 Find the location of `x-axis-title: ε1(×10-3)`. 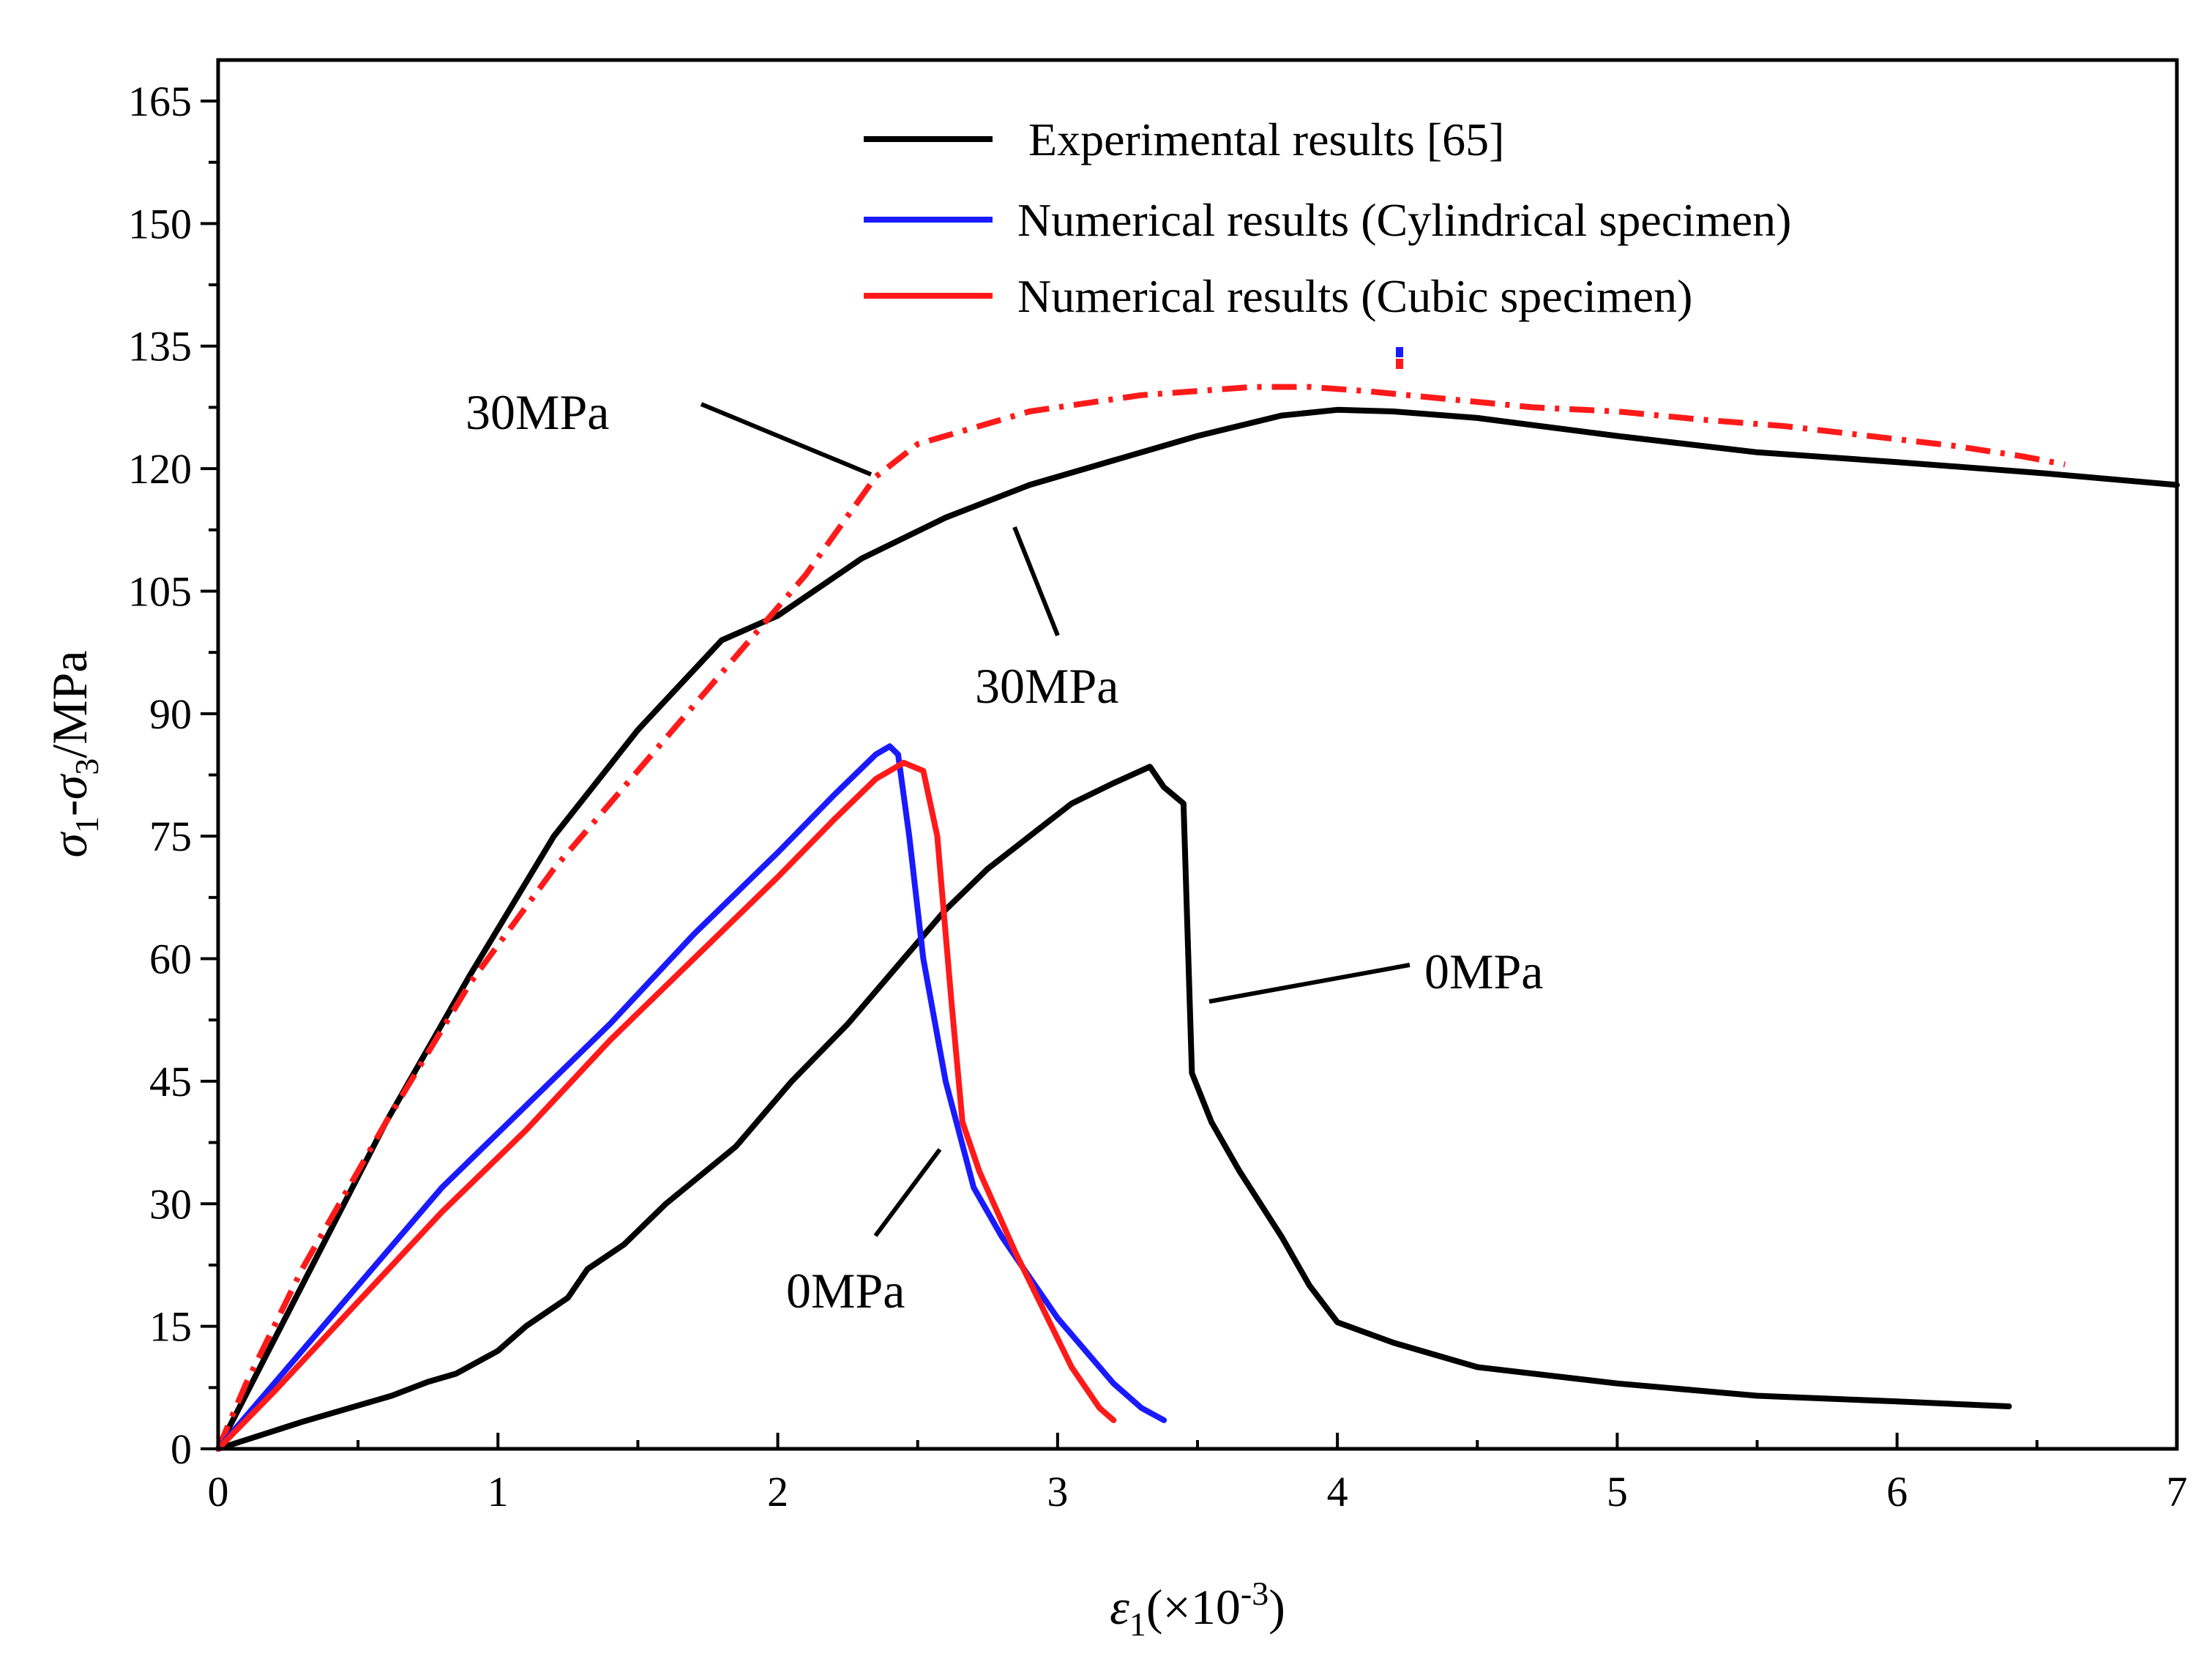

x-axis-title: ε1(×10-3) is located at coordinates (1197, 1609).